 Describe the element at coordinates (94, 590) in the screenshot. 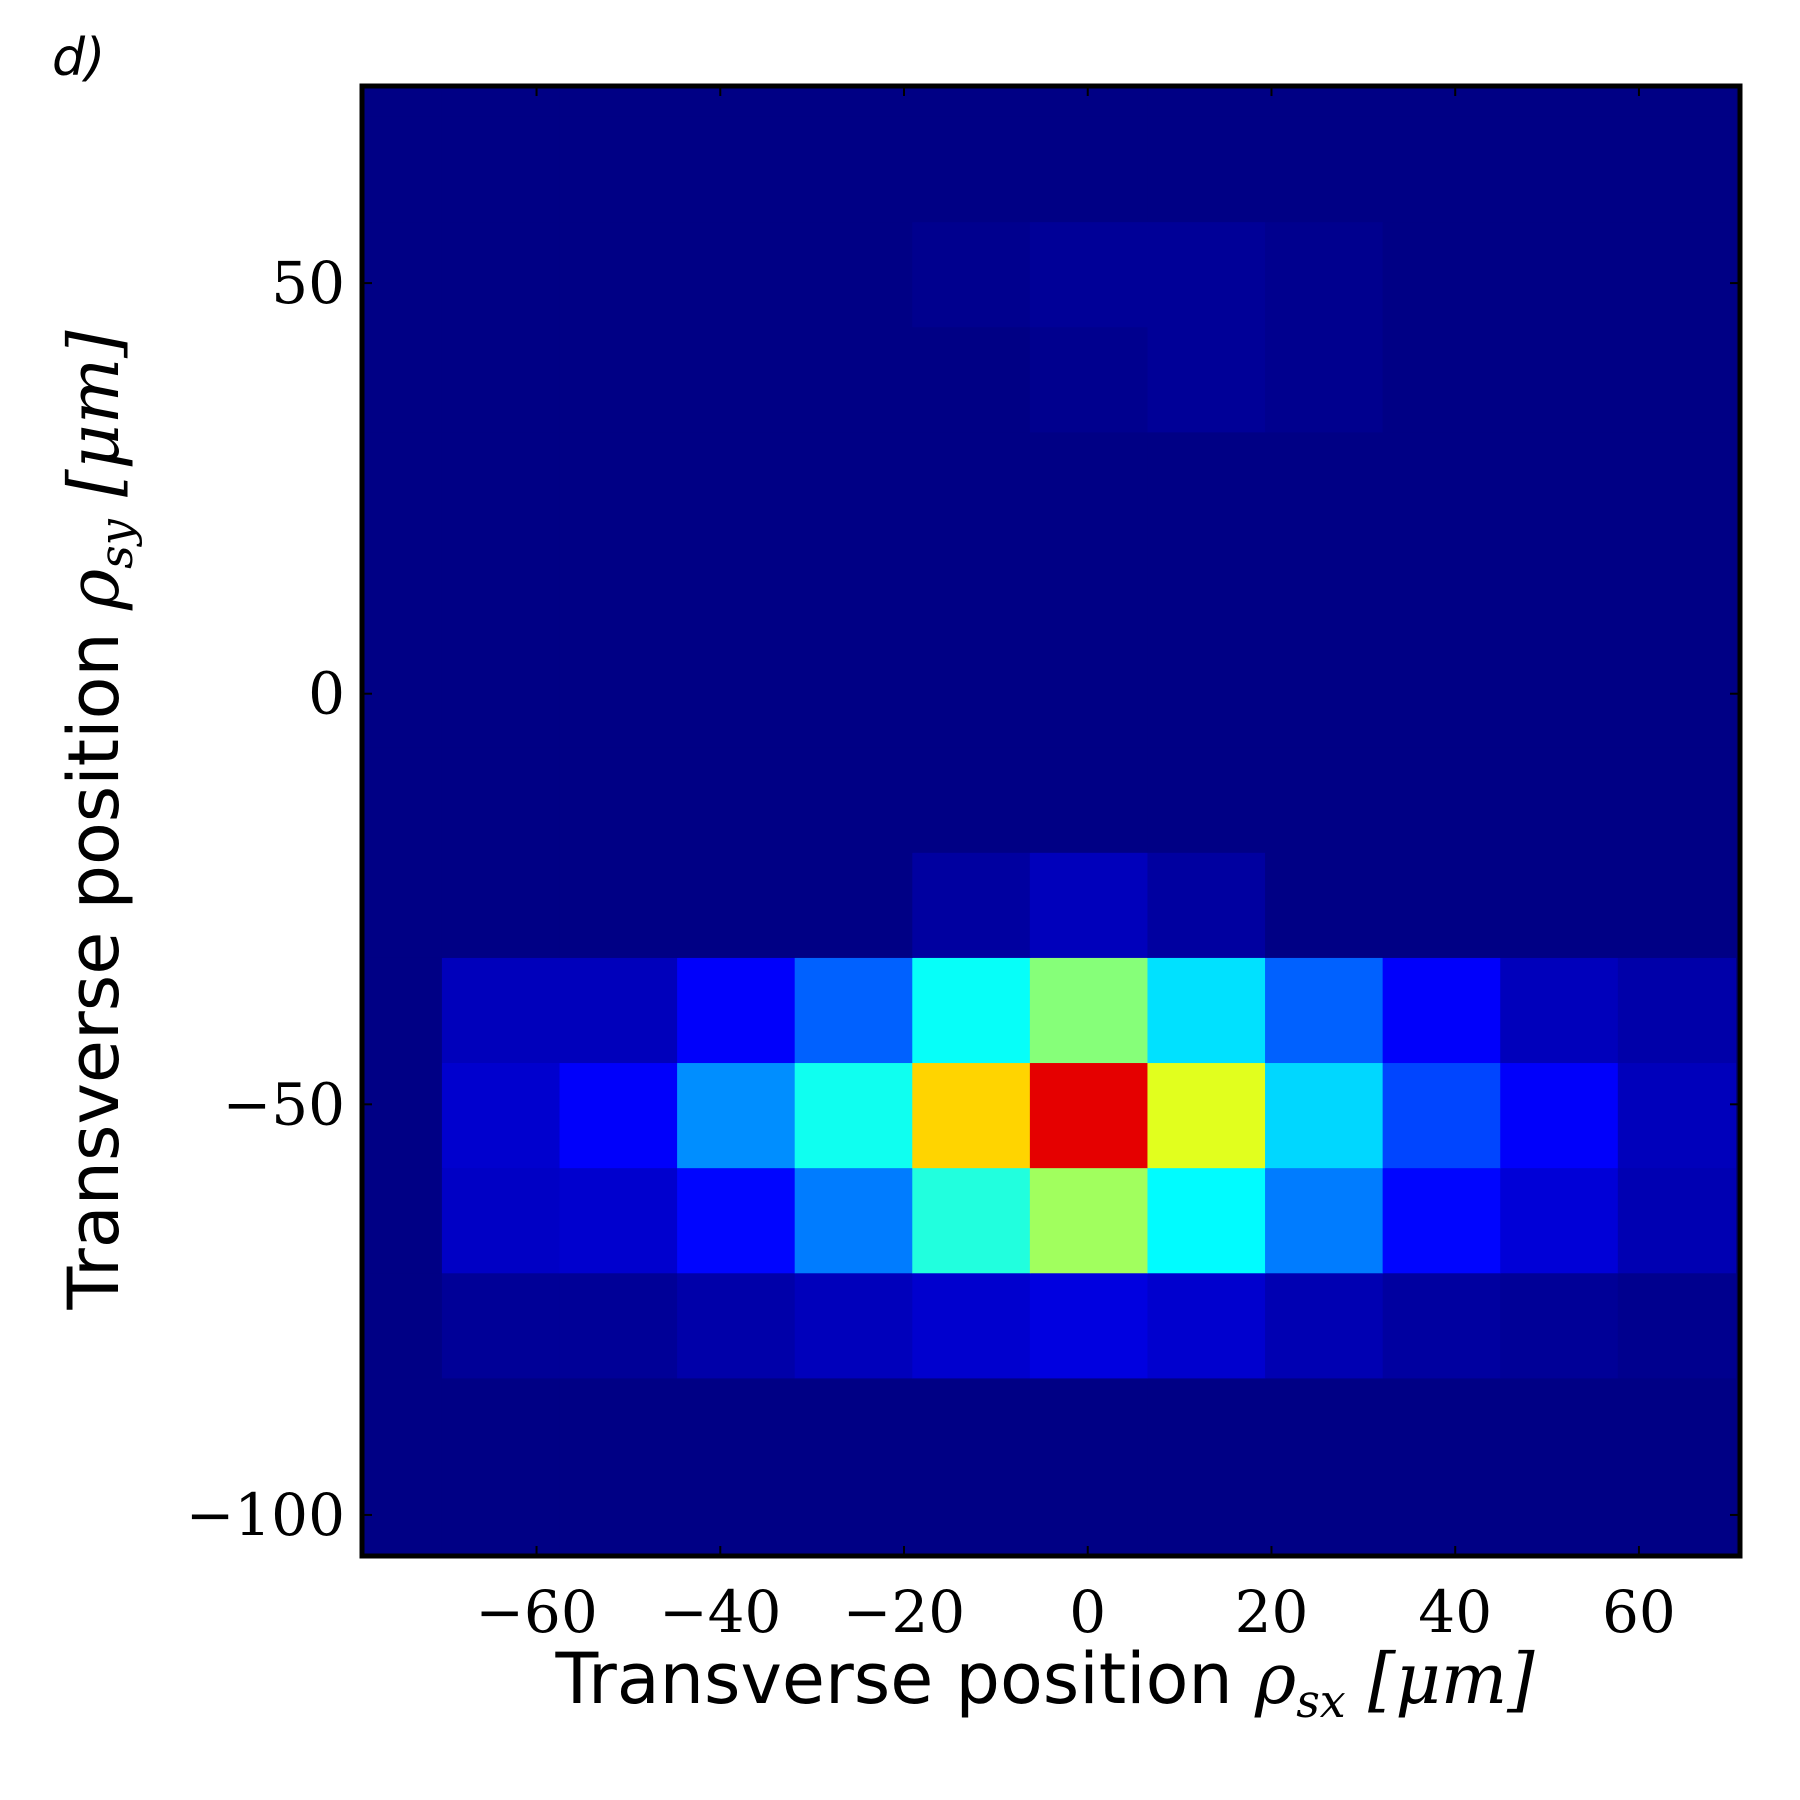

I see `y-axis-label-symbol: ρ` at that location.